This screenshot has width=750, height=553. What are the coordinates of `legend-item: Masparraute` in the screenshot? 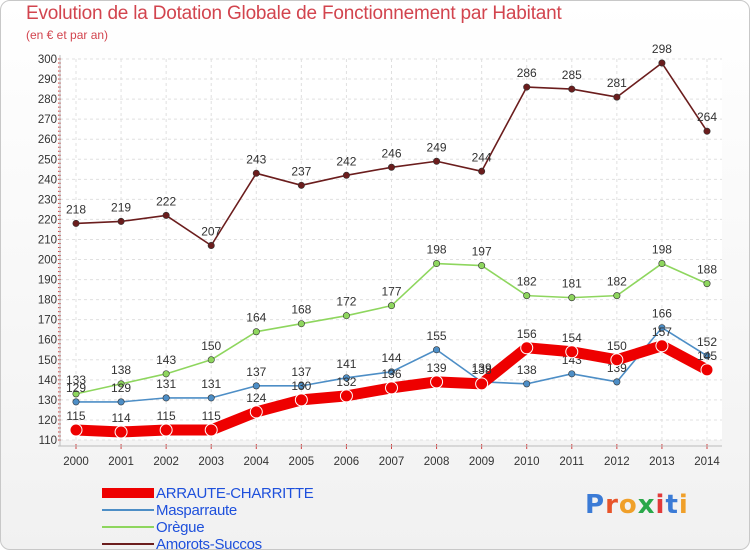 It's located at (232, 510).